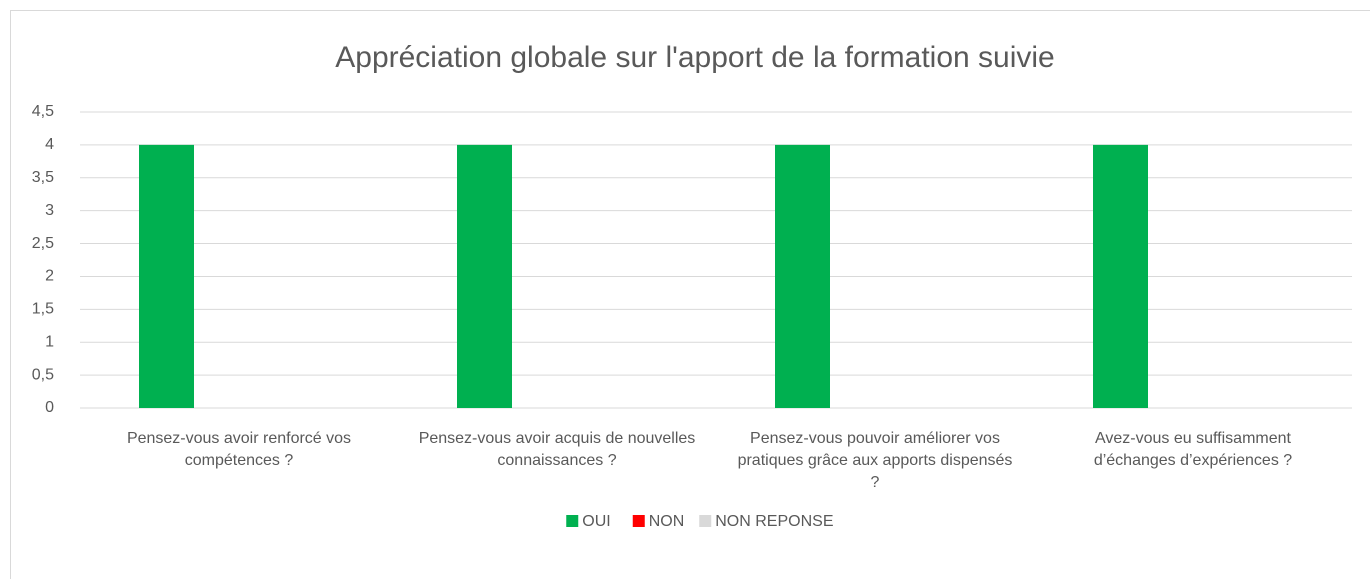 The image size is (1370, 579). Describe the element at coordinates (49, 276) in the screenshot. I see `y-tick-label: 2` at that location.